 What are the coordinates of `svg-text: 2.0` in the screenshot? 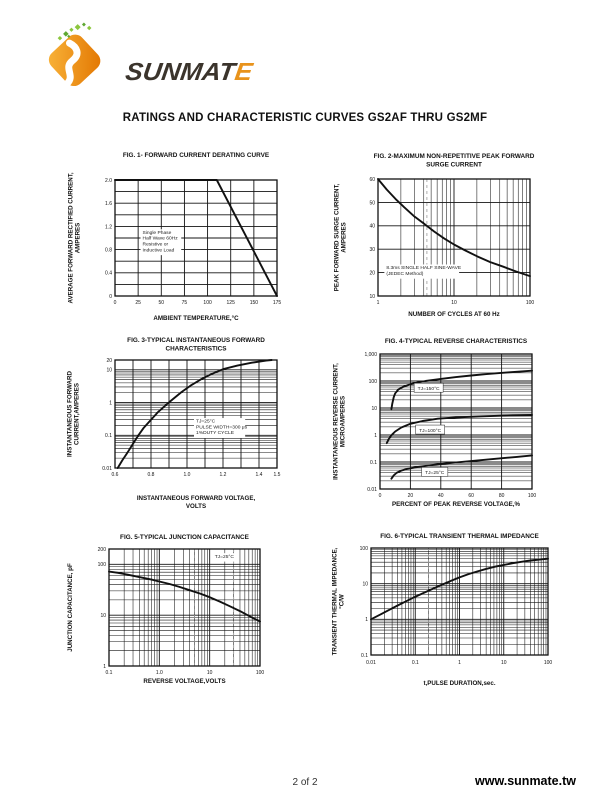 It's located at (108, 181).